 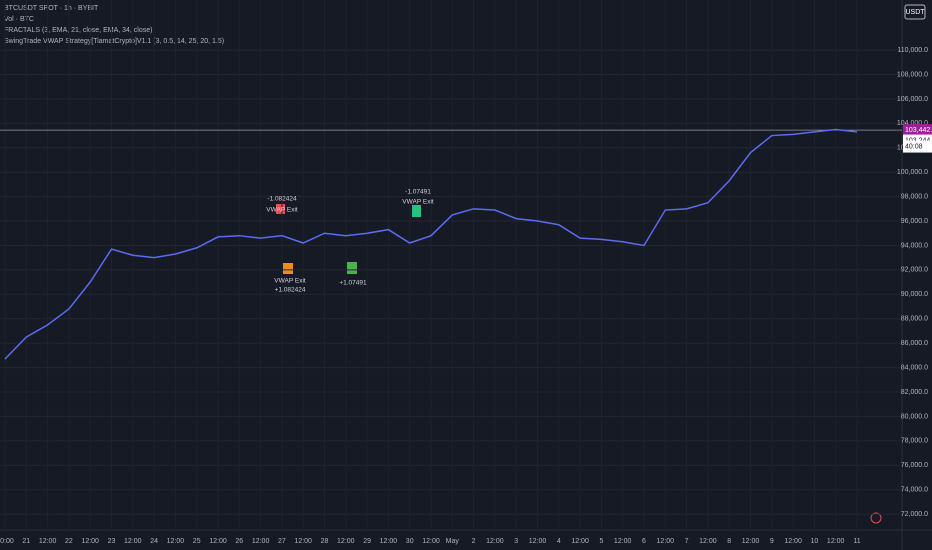 I want to click on x-tick-label: 11, so click(x=856, y=541).